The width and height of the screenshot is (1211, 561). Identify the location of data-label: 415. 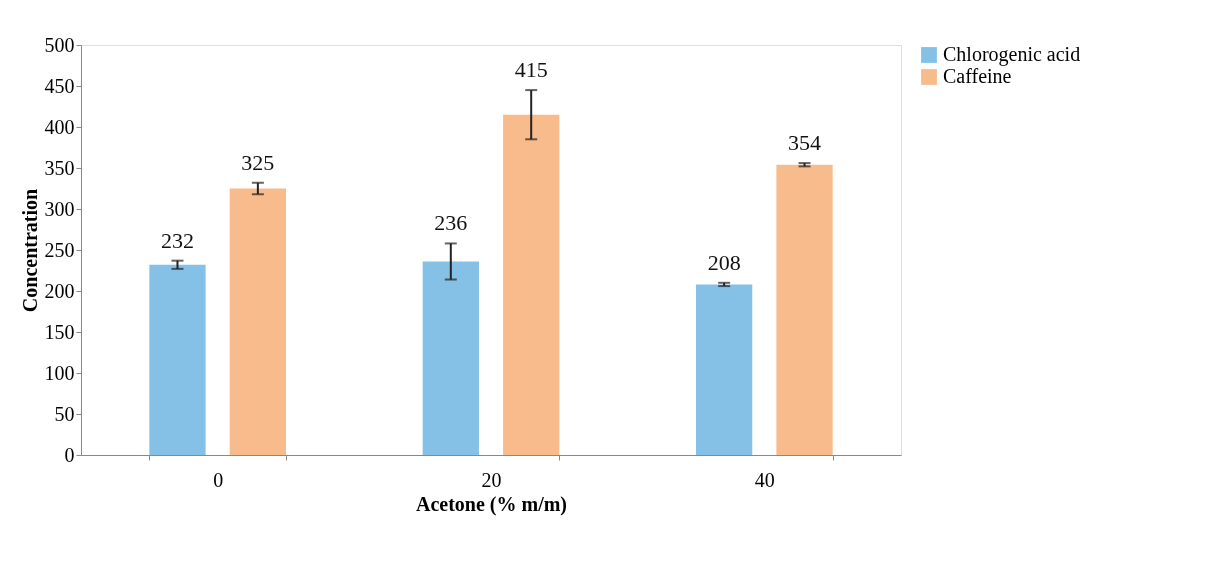
(531, 70).